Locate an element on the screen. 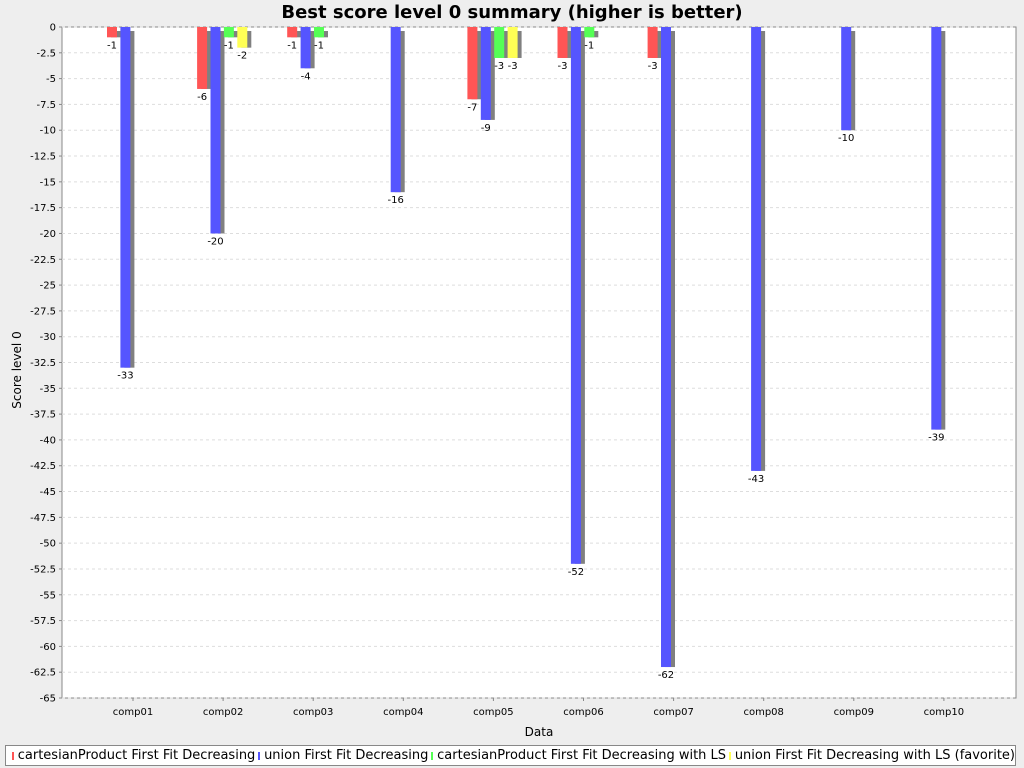 Image resolution: width=1024 pixels, height=768 pixels. legend-label: cartesianProduct First Fit Decreasing is located at coordinates (136, 755).